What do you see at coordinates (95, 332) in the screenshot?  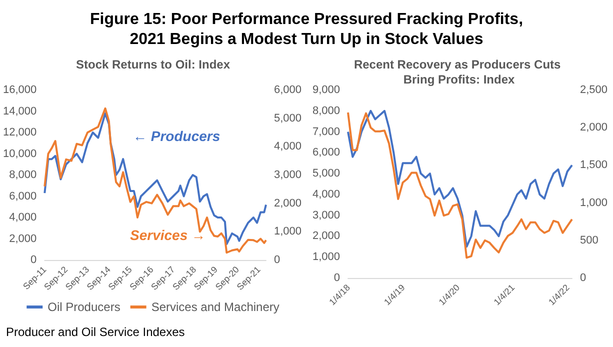 I see `text: Producer and Oil Service Indexes` at bounding box center [95, 332].